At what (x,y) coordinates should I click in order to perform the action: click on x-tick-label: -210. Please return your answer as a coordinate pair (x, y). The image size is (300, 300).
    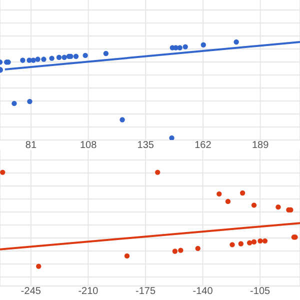
    Looking at the image, I should click on (88, 292).